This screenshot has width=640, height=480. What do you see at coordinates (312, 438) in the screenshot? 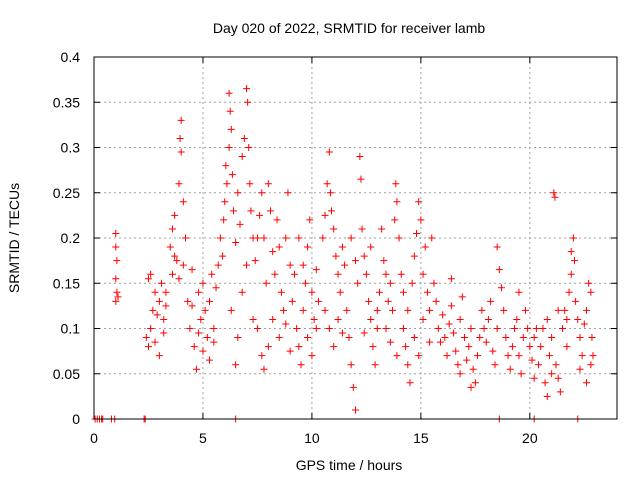
I see `x-tick-label: 10` at bounding box center [312, 438].